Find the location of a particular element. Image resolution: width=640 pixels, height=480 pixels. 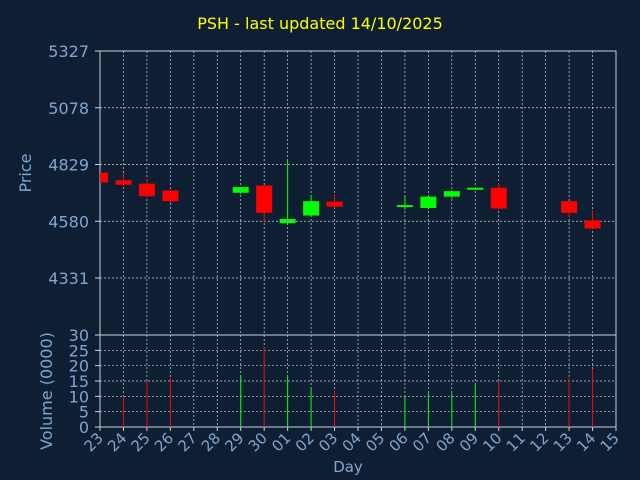

x-tick-label: 02 is located at coordinates (305, 442).